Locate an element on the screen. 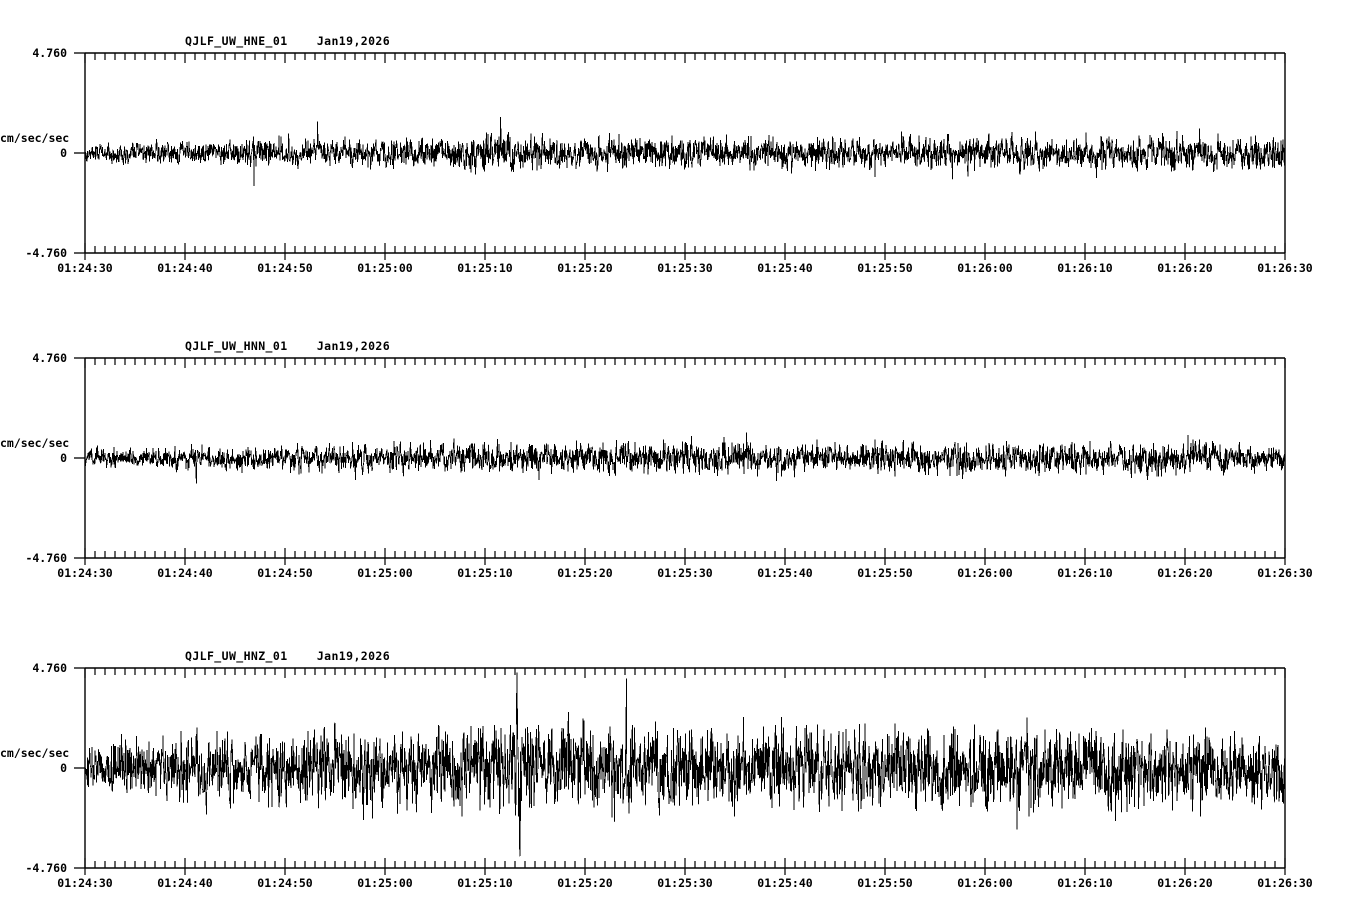 The width and height of the screenshot is (1358, 924). panel-title: QJLF_UW_HNN_01 Jan19,2026 is located at coordinates (288, 346).